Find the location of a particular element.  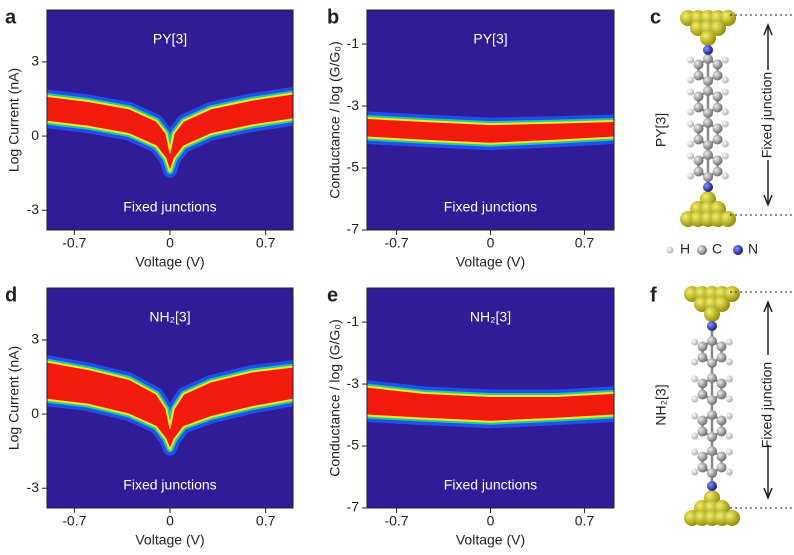

y-tick-label: -1 is located at coordinates (353, 43).